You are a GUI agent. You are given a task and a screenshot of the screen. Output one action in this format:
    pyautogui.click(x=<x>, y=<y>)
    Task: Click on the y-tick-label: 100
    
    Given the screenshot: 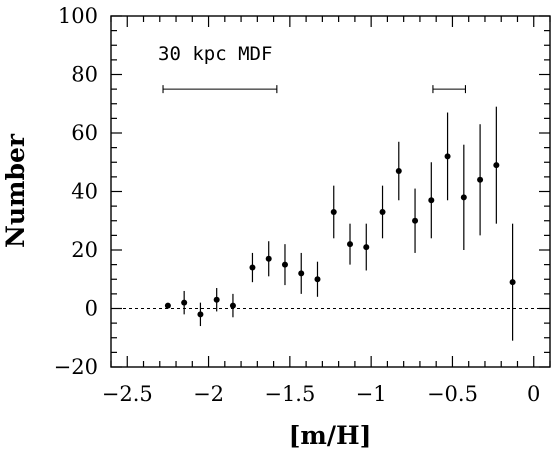 What is the action you would take?
    pyautogui.click(x=78, y=16)
    